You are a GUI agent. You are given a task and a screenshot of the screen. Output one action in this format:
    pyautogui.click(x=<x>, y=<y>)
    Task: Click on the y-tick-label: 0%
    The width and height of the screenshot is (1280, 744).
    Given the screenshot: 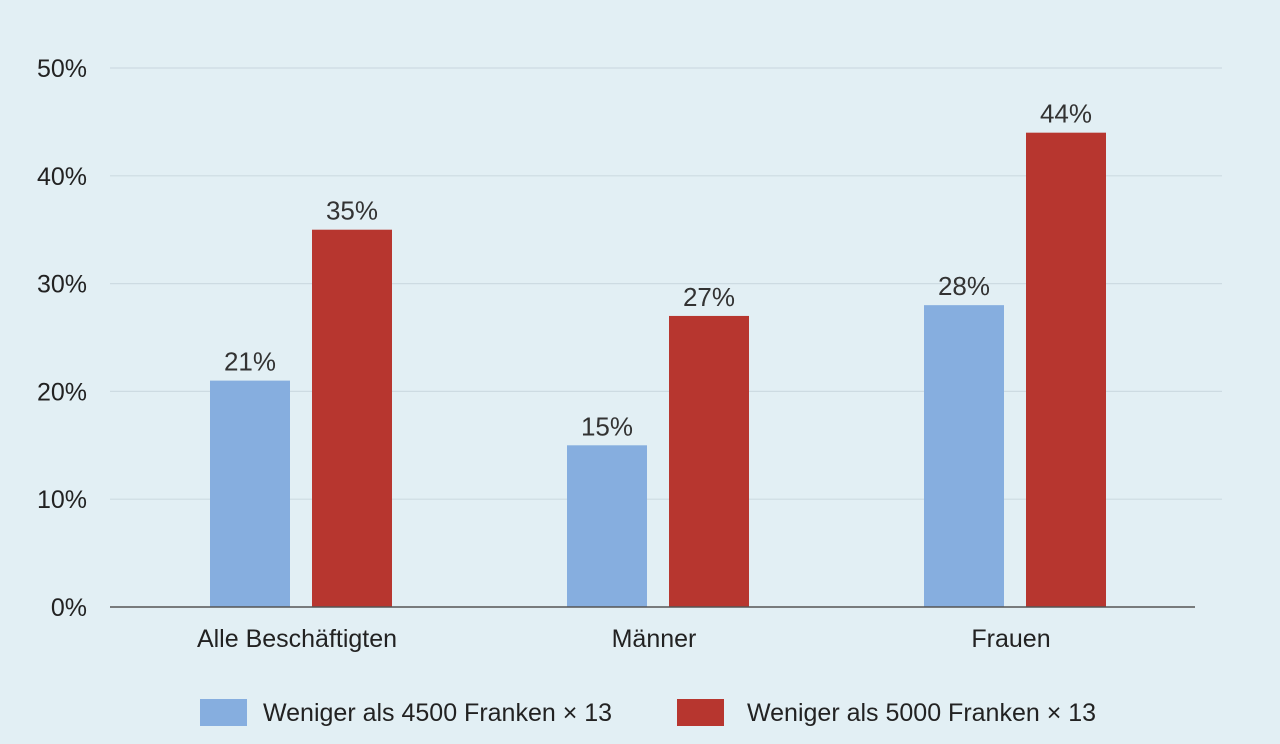 What is the action you would take?
    pyautogui.click(x=69, y=608)
    